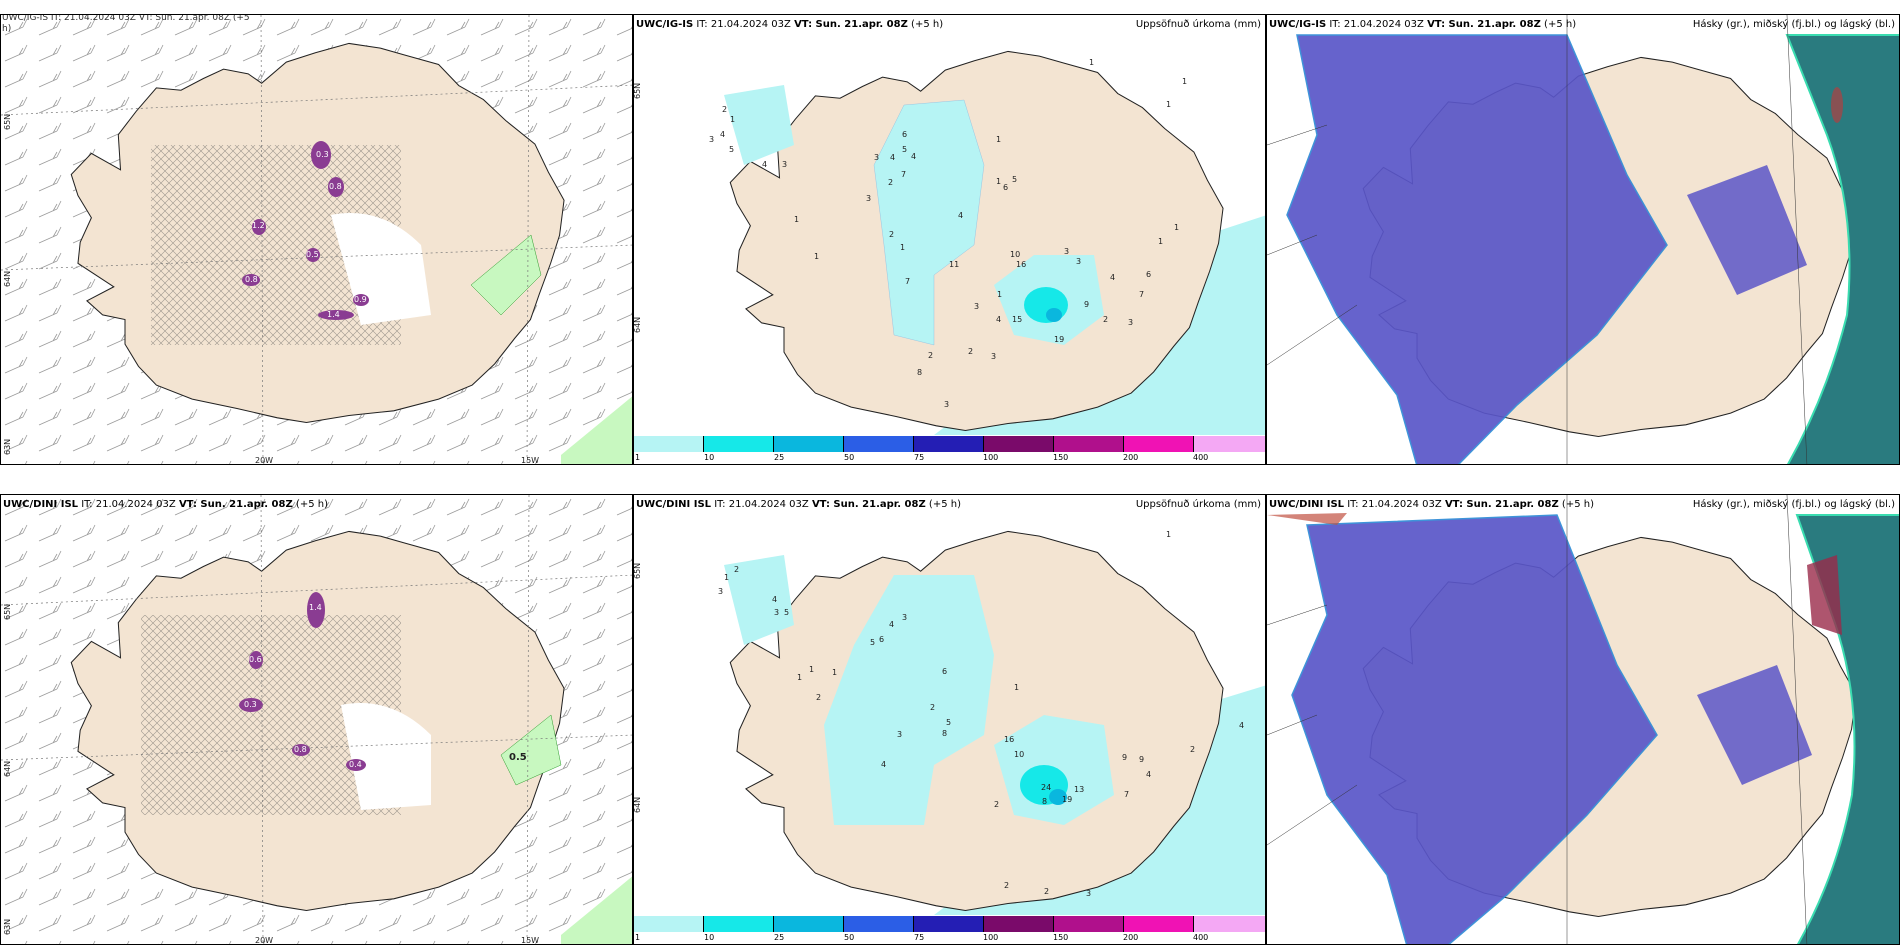  What do you see at coordinates (530, 940) in the screenshot?
I see `lon-label: 15W` at bounding box center [530, 940].